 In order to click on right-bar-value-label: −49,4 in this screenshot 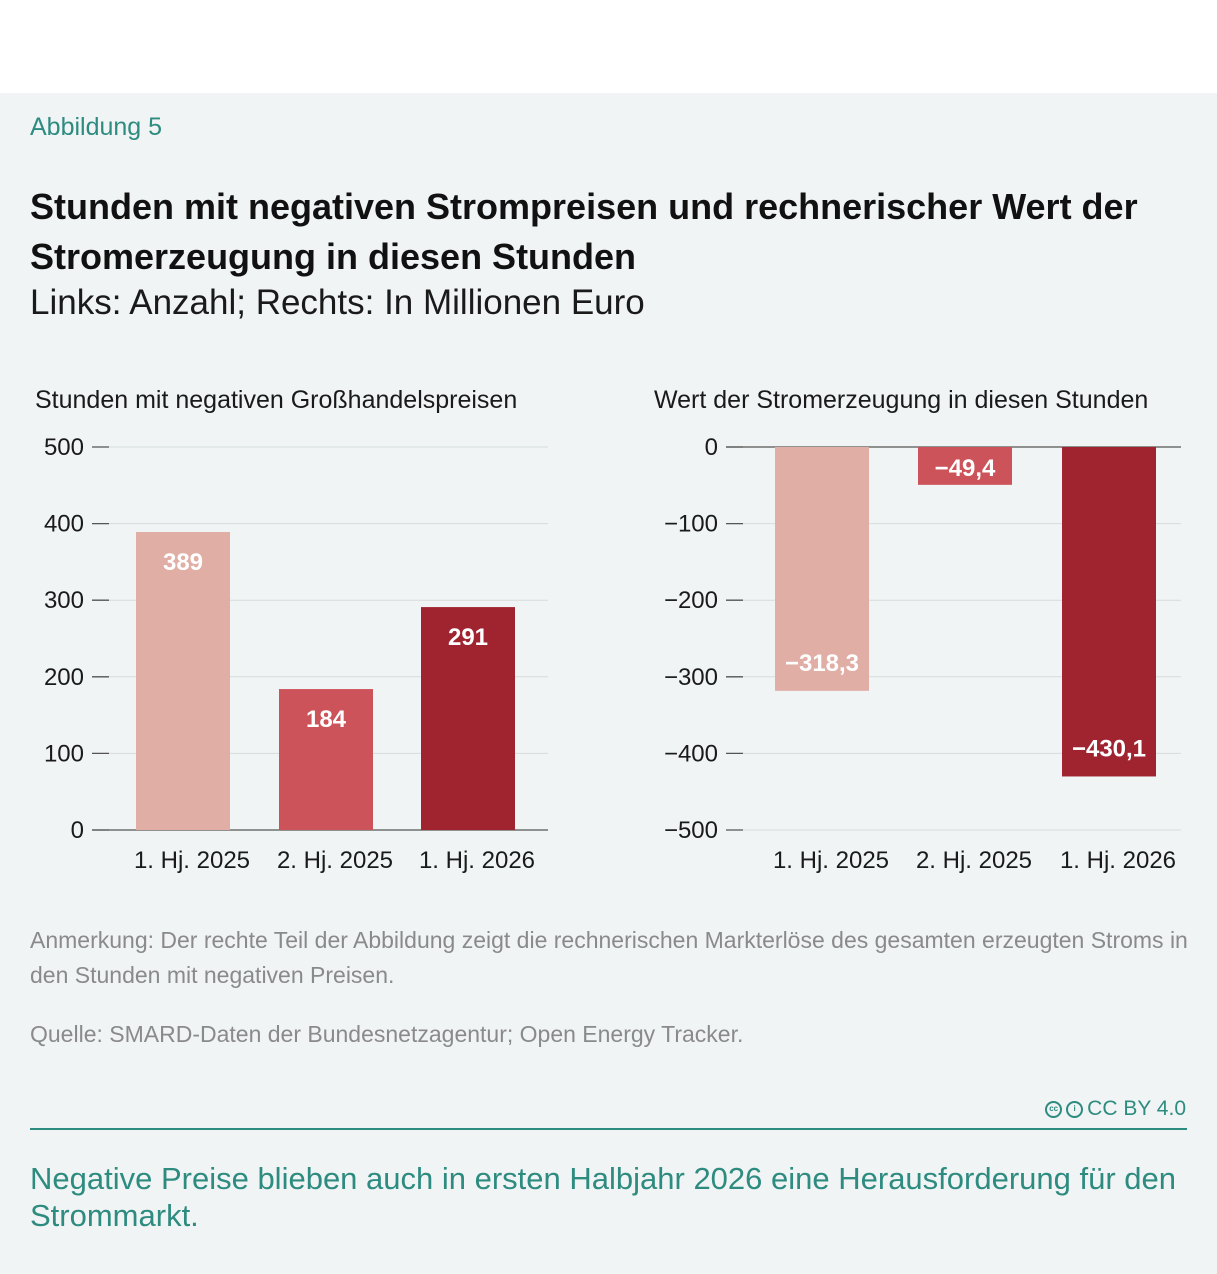, I will do `click(965, 468)`.